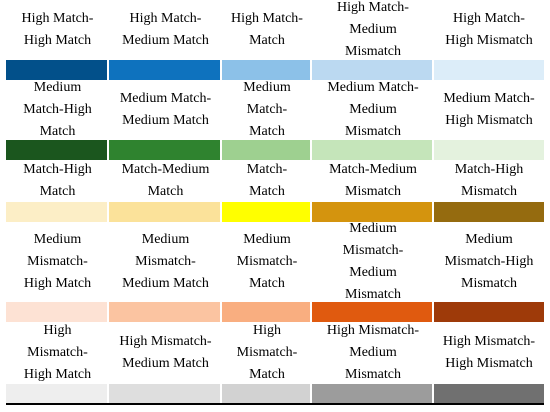  What do you see at coordinates (165, 261) in the screenshot?
I see `legend-label: Medium Mismatch- Medium Match` at bounding box center [165, 261].